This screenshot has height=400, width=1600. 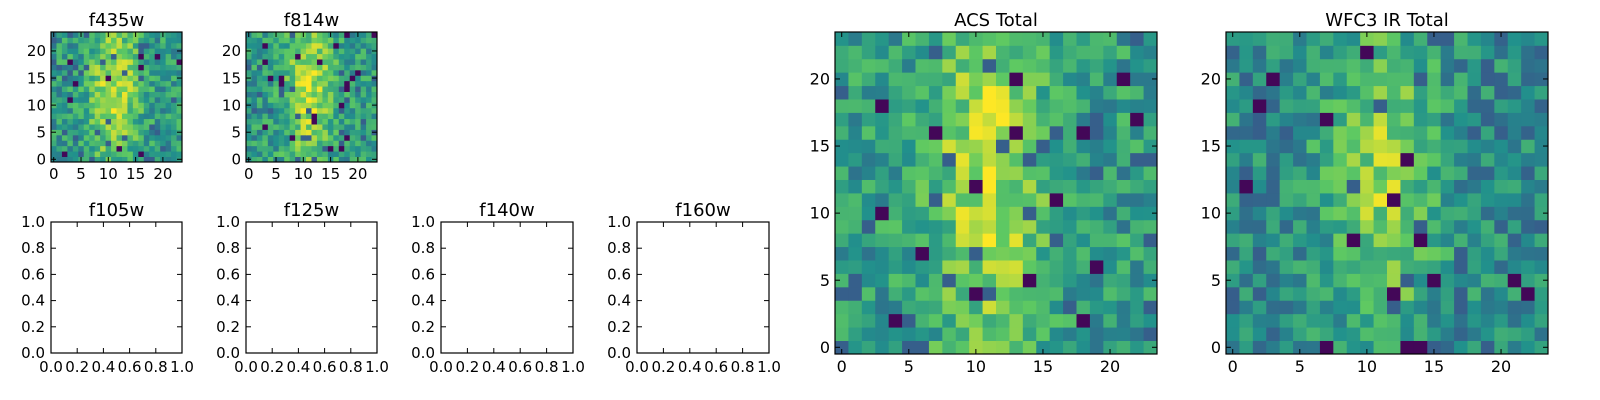 What do you see at coordinates (703, 287) in the screenshot?
I see `axes-frame` at bounding box center [703, 287].